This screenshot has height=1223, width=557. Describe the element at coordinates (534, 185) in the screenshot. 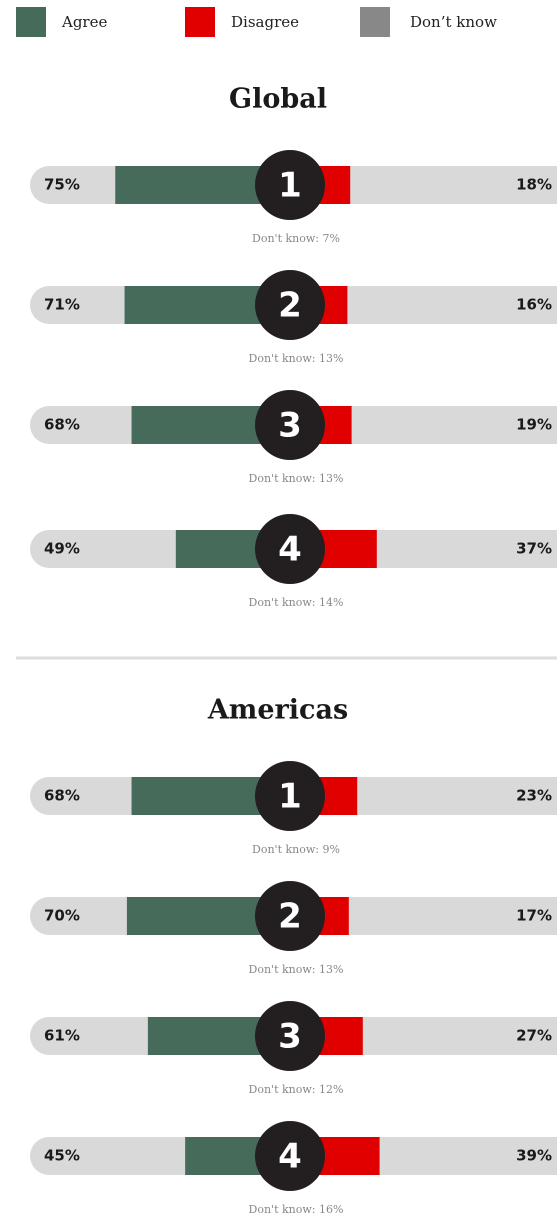

I see `disagree-label: 18%` at that location.